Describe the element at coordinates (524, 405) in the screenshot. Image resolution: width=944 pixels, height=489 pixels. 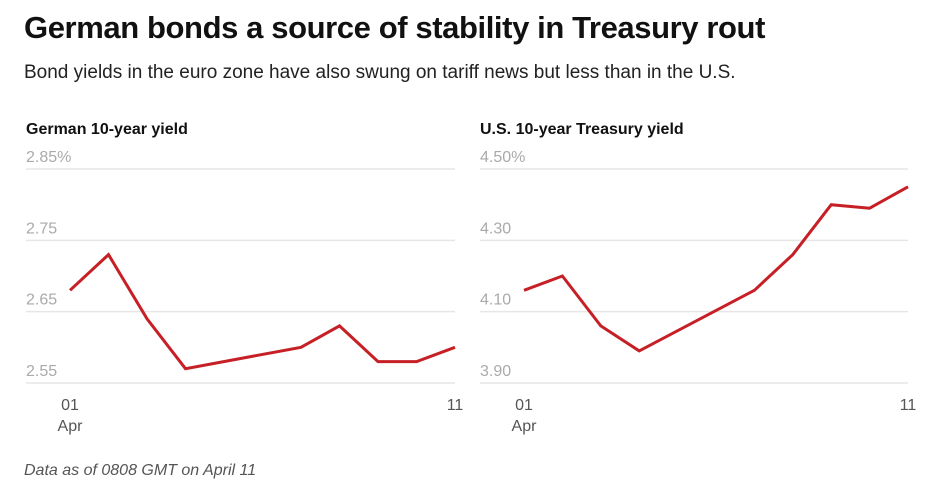
I see `us-x-tick-label: 01` at that location.